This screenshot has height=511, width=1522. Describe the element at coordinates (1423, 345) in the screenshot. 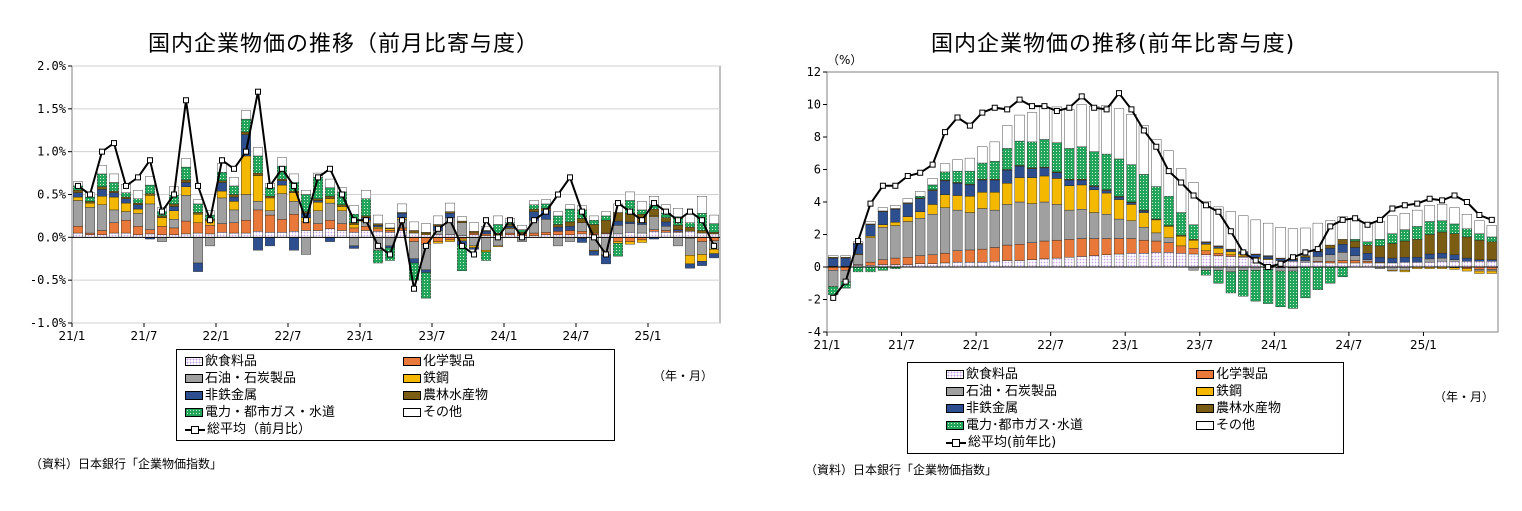

I see `x-tick-label: 25/1` at that location.